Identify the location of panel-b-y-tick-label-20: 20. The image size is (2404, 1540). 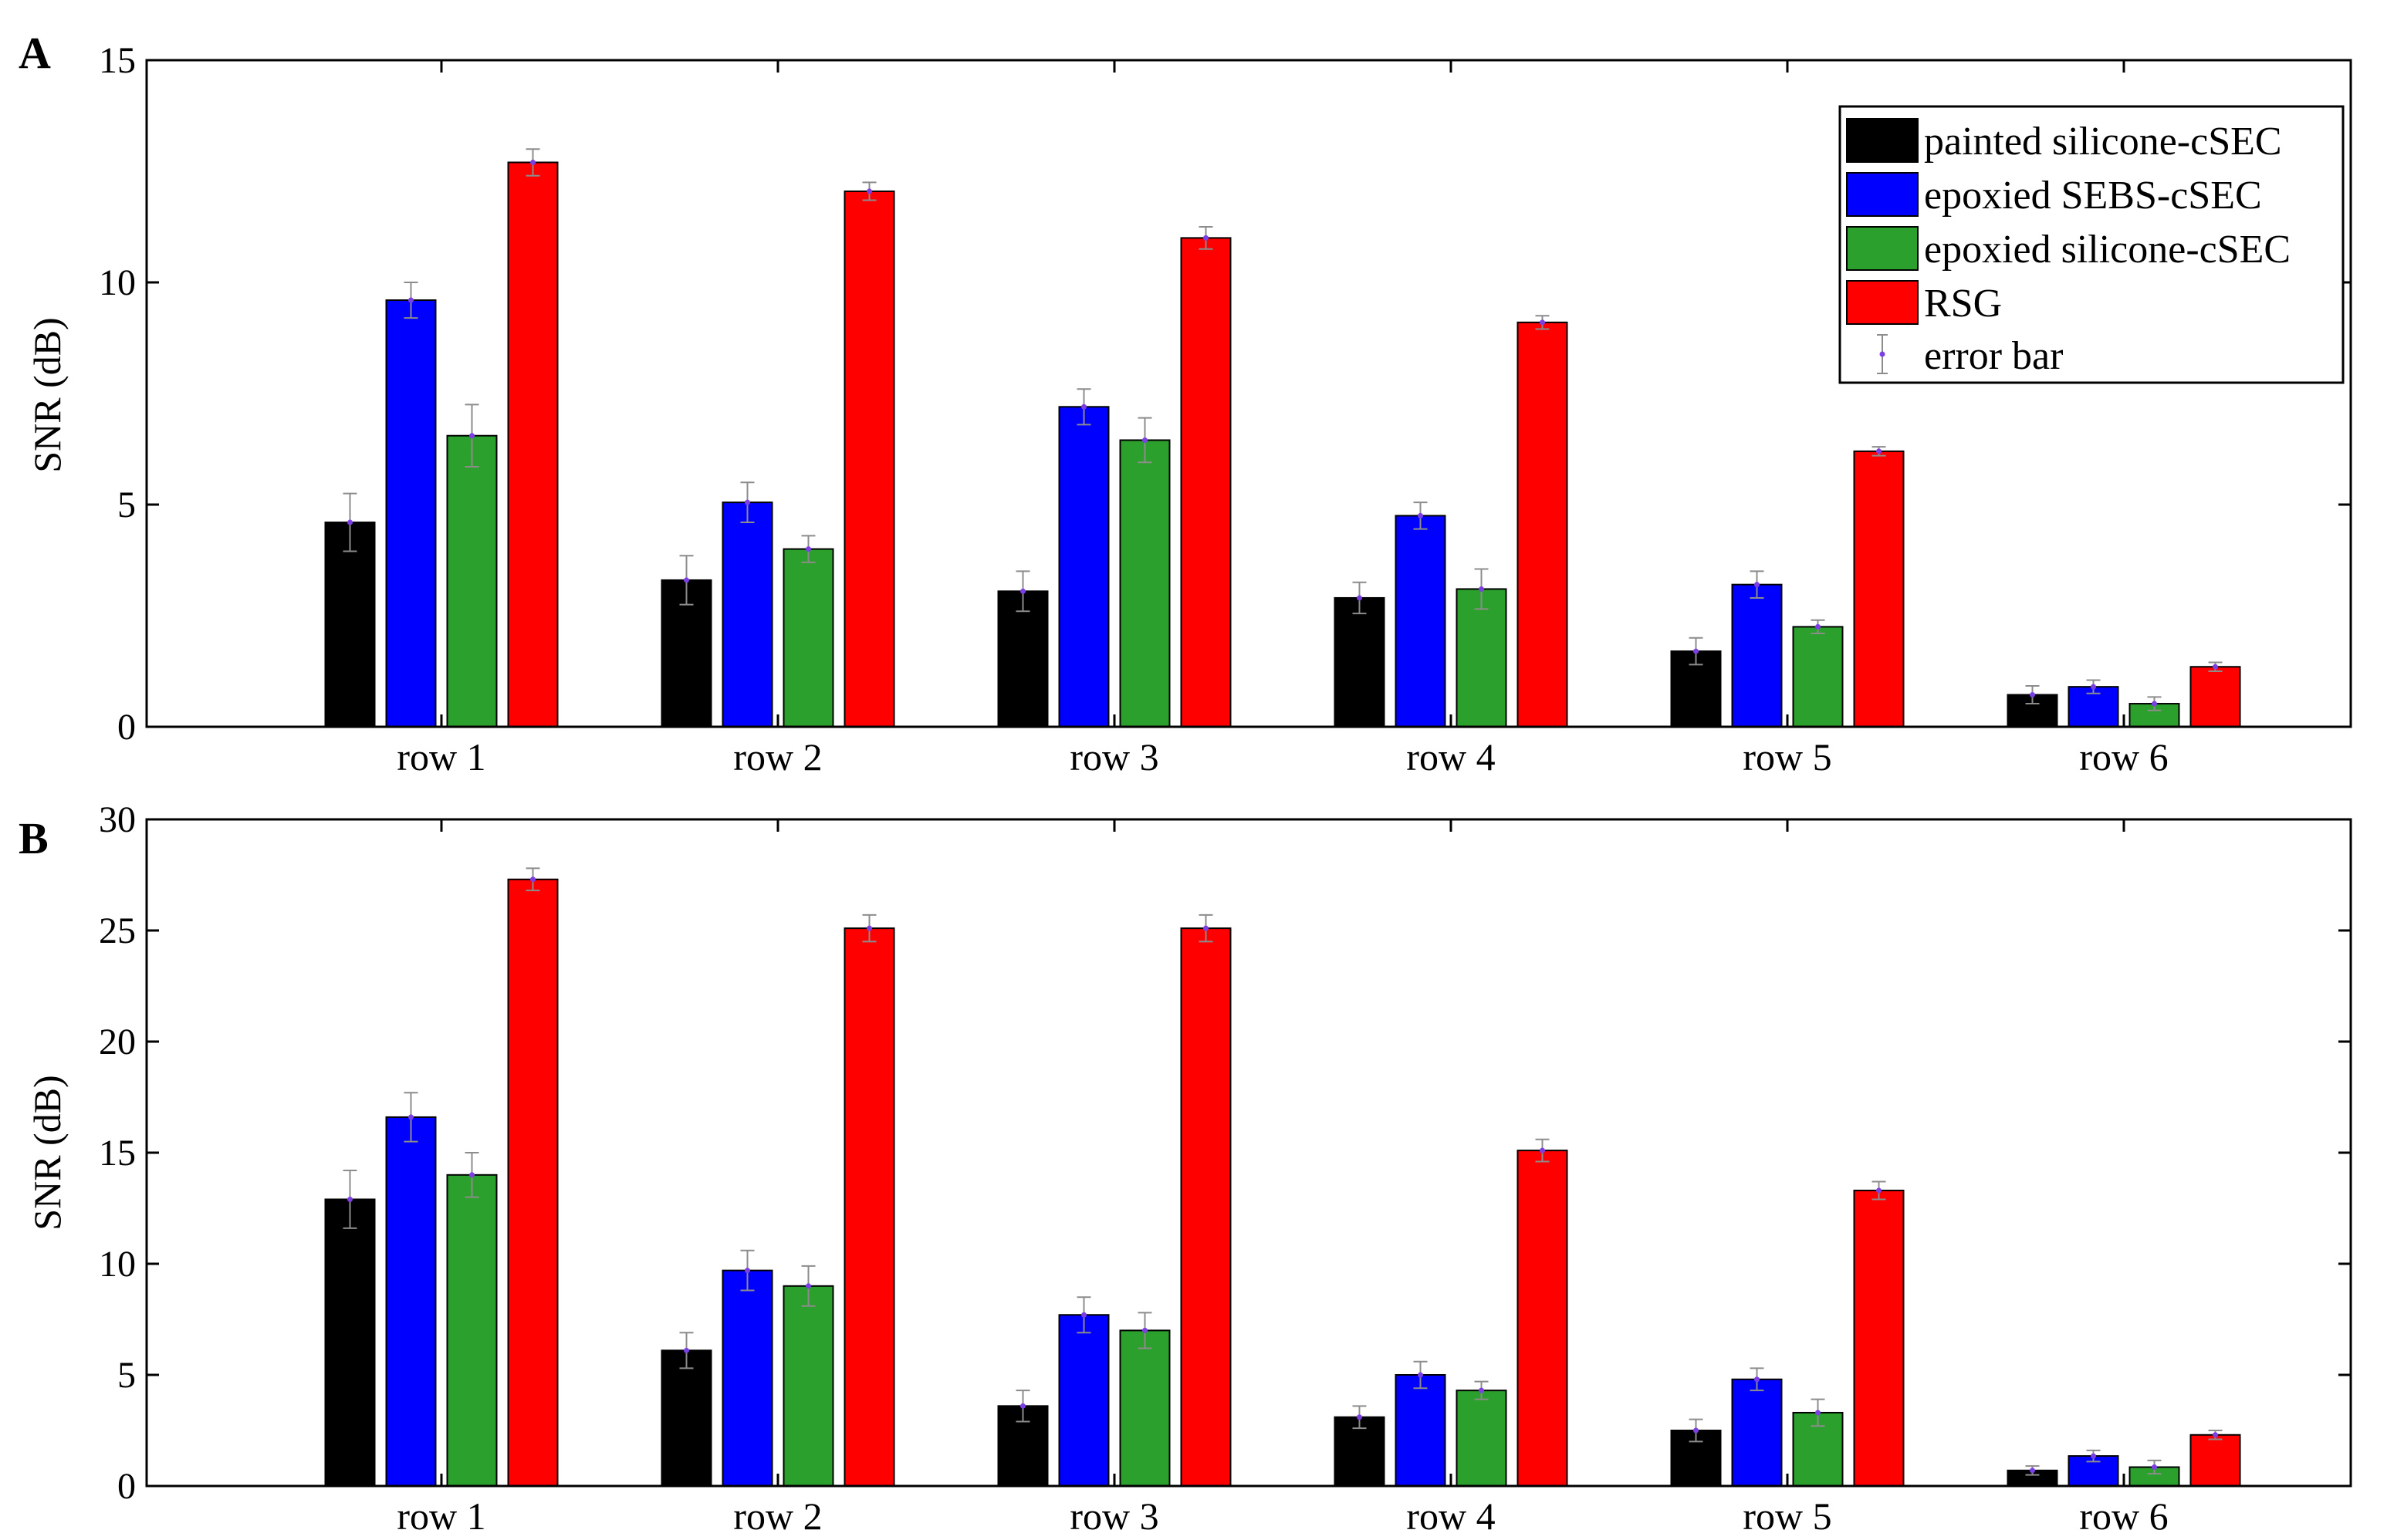
(117, 1042).